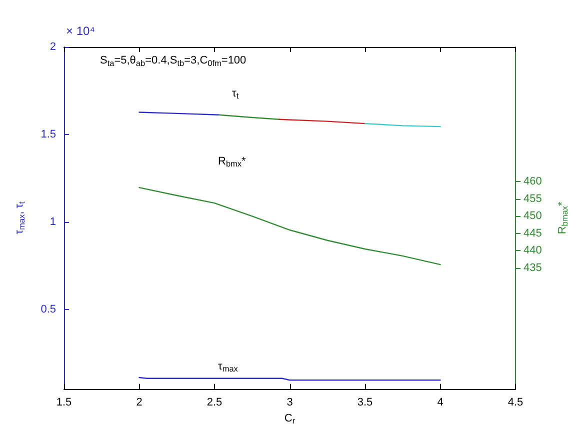  What do you see at coordinates (533, 268) in the screenshot?
I see `y2-tick-label: 435` at bounding box center [533, 268].